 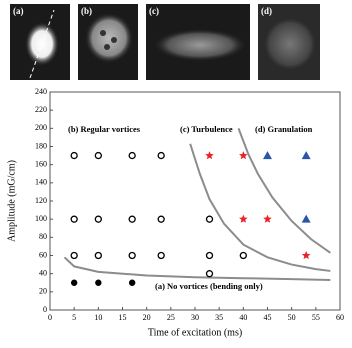 What do you see at coordinates (41, 109) in the screenshot?
I see `y-tick-label: 220` at bounding box center [41, 109].